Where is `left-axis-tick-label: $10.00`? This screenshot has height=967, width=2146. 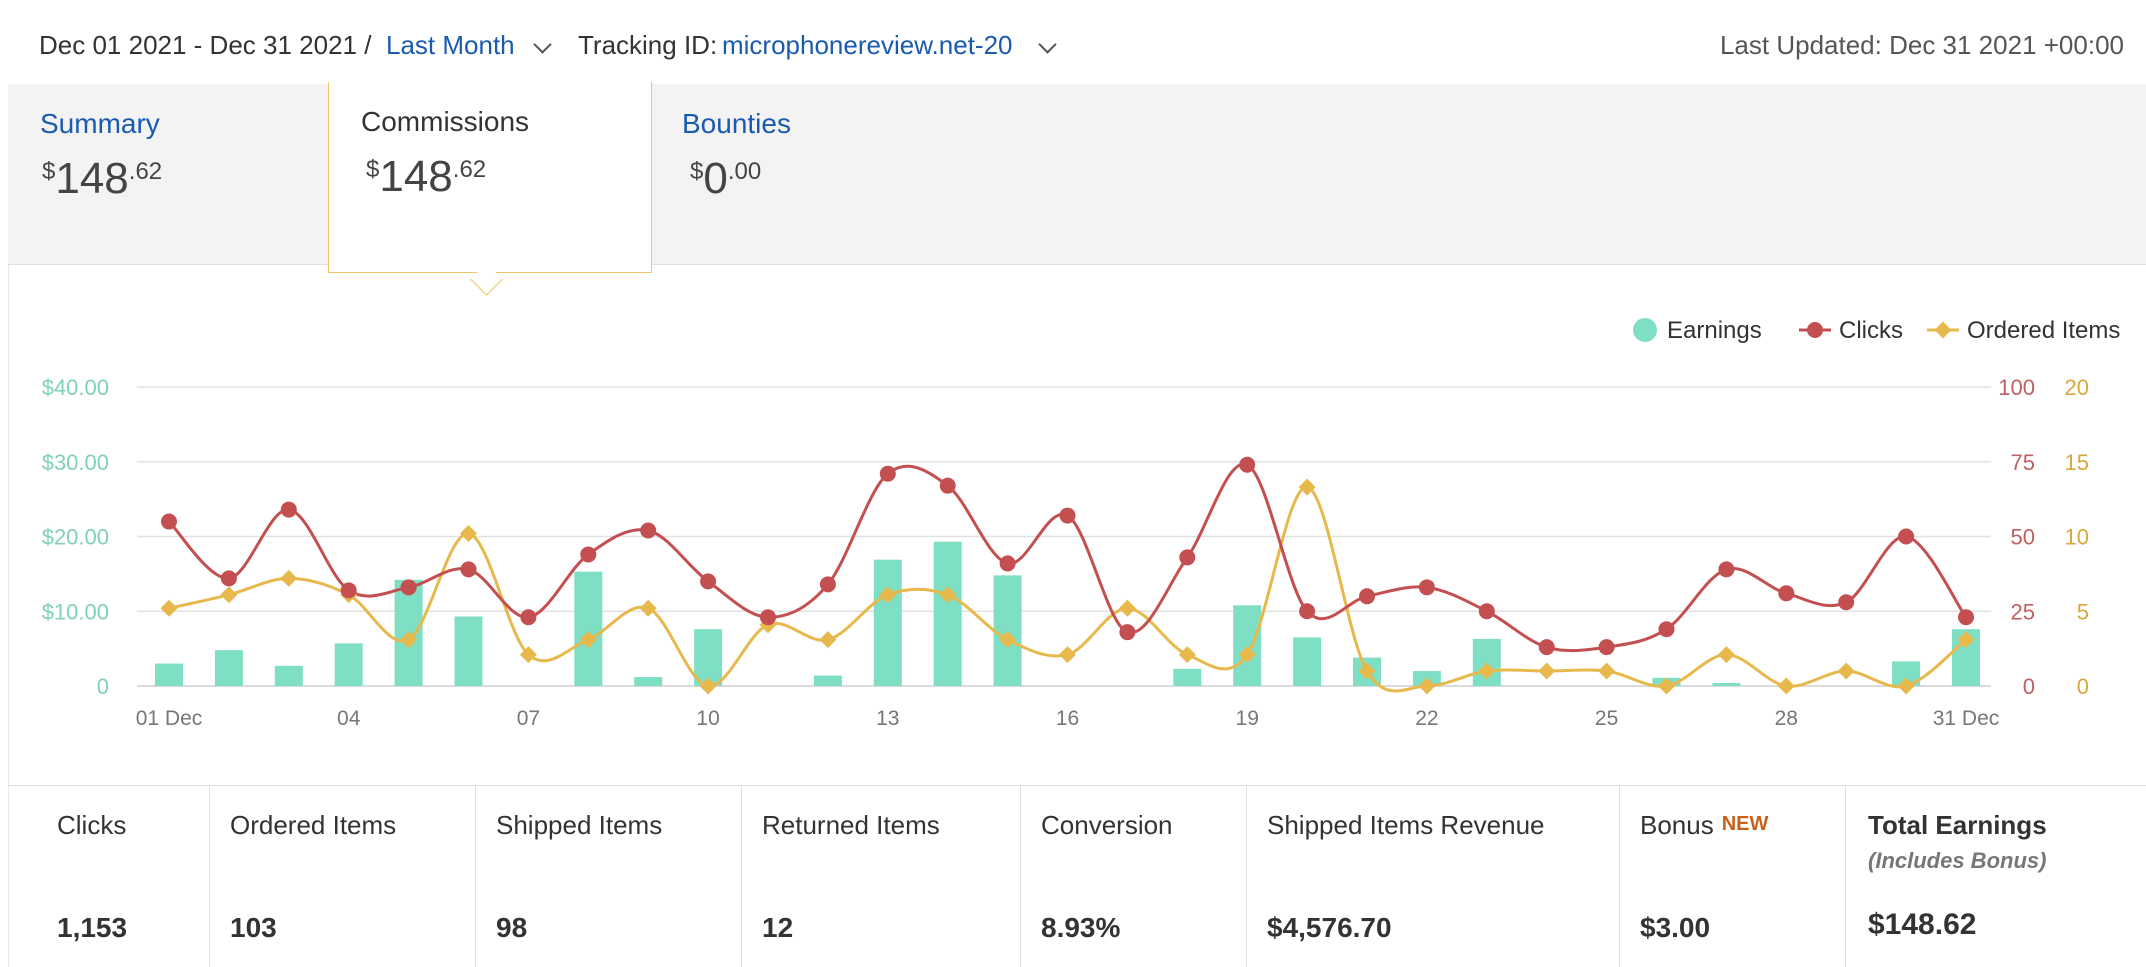
left-axis-tick-label: $10.00 is located at coordinates (75, 611).